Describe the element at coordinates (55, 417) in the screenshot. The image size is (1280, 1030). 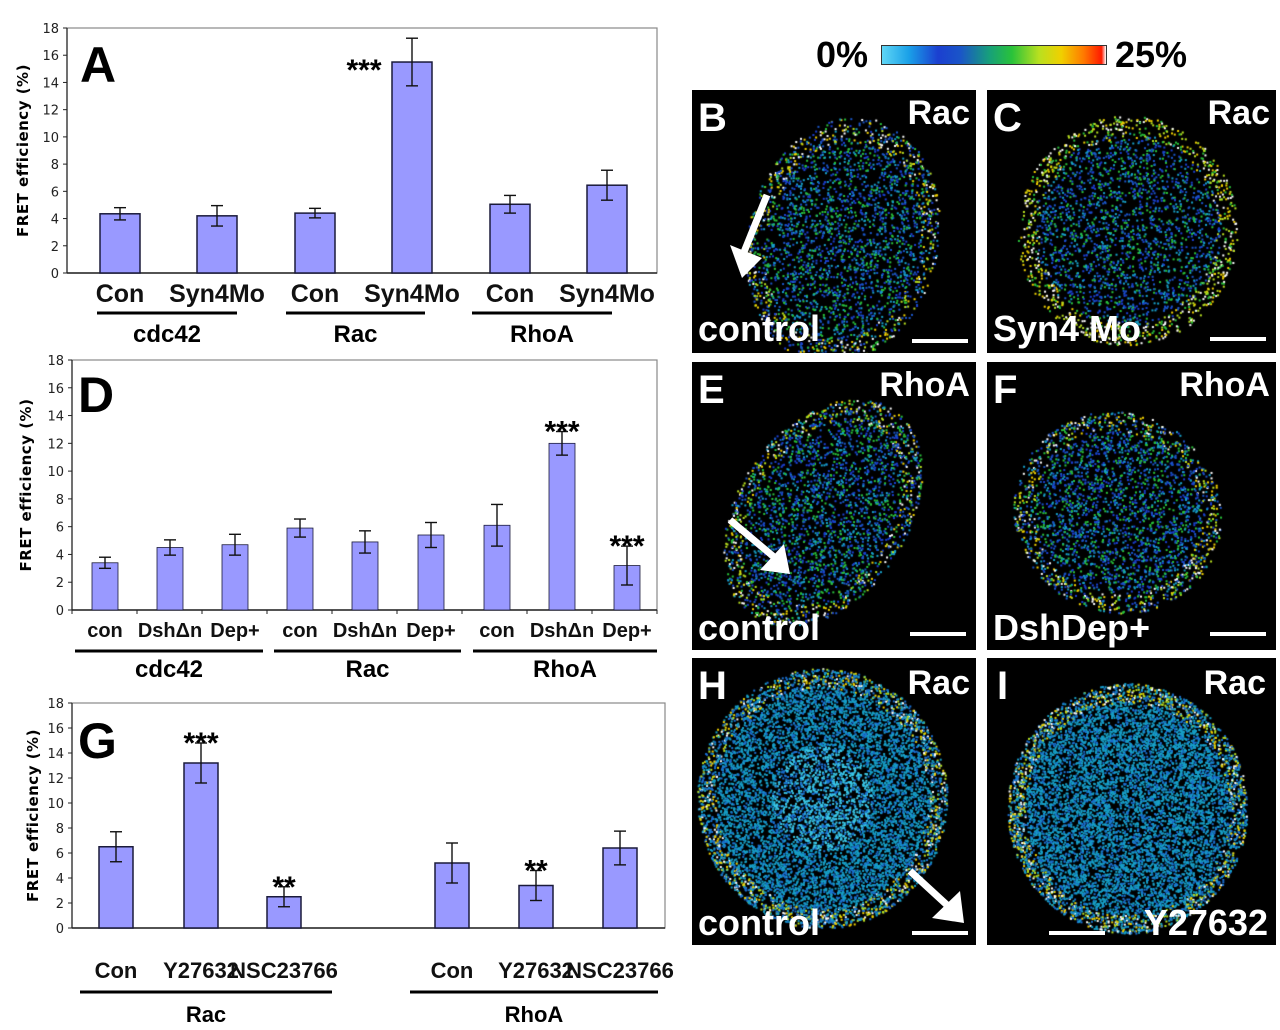
I see `y-tick-label: 14` at that location.